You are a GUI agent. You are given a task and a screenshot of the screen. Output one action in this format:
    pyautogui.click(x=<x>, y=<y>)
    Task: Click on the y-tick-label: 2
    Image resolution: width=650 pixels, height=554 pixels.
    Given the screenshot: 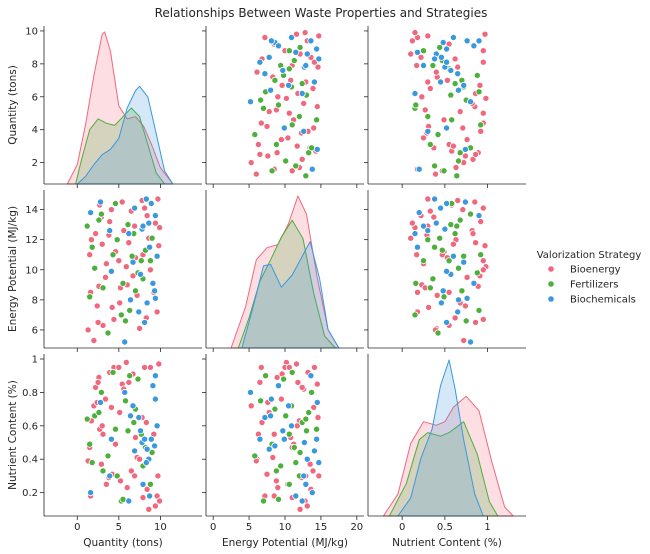 What is the action you would take?
    pyautogui.click(x=35, y=163)
    